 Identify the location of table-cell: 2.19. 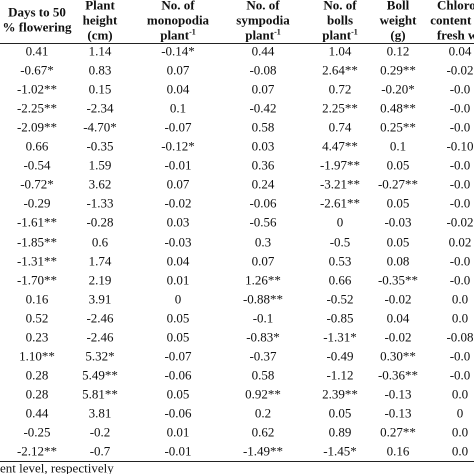
(100, 280).